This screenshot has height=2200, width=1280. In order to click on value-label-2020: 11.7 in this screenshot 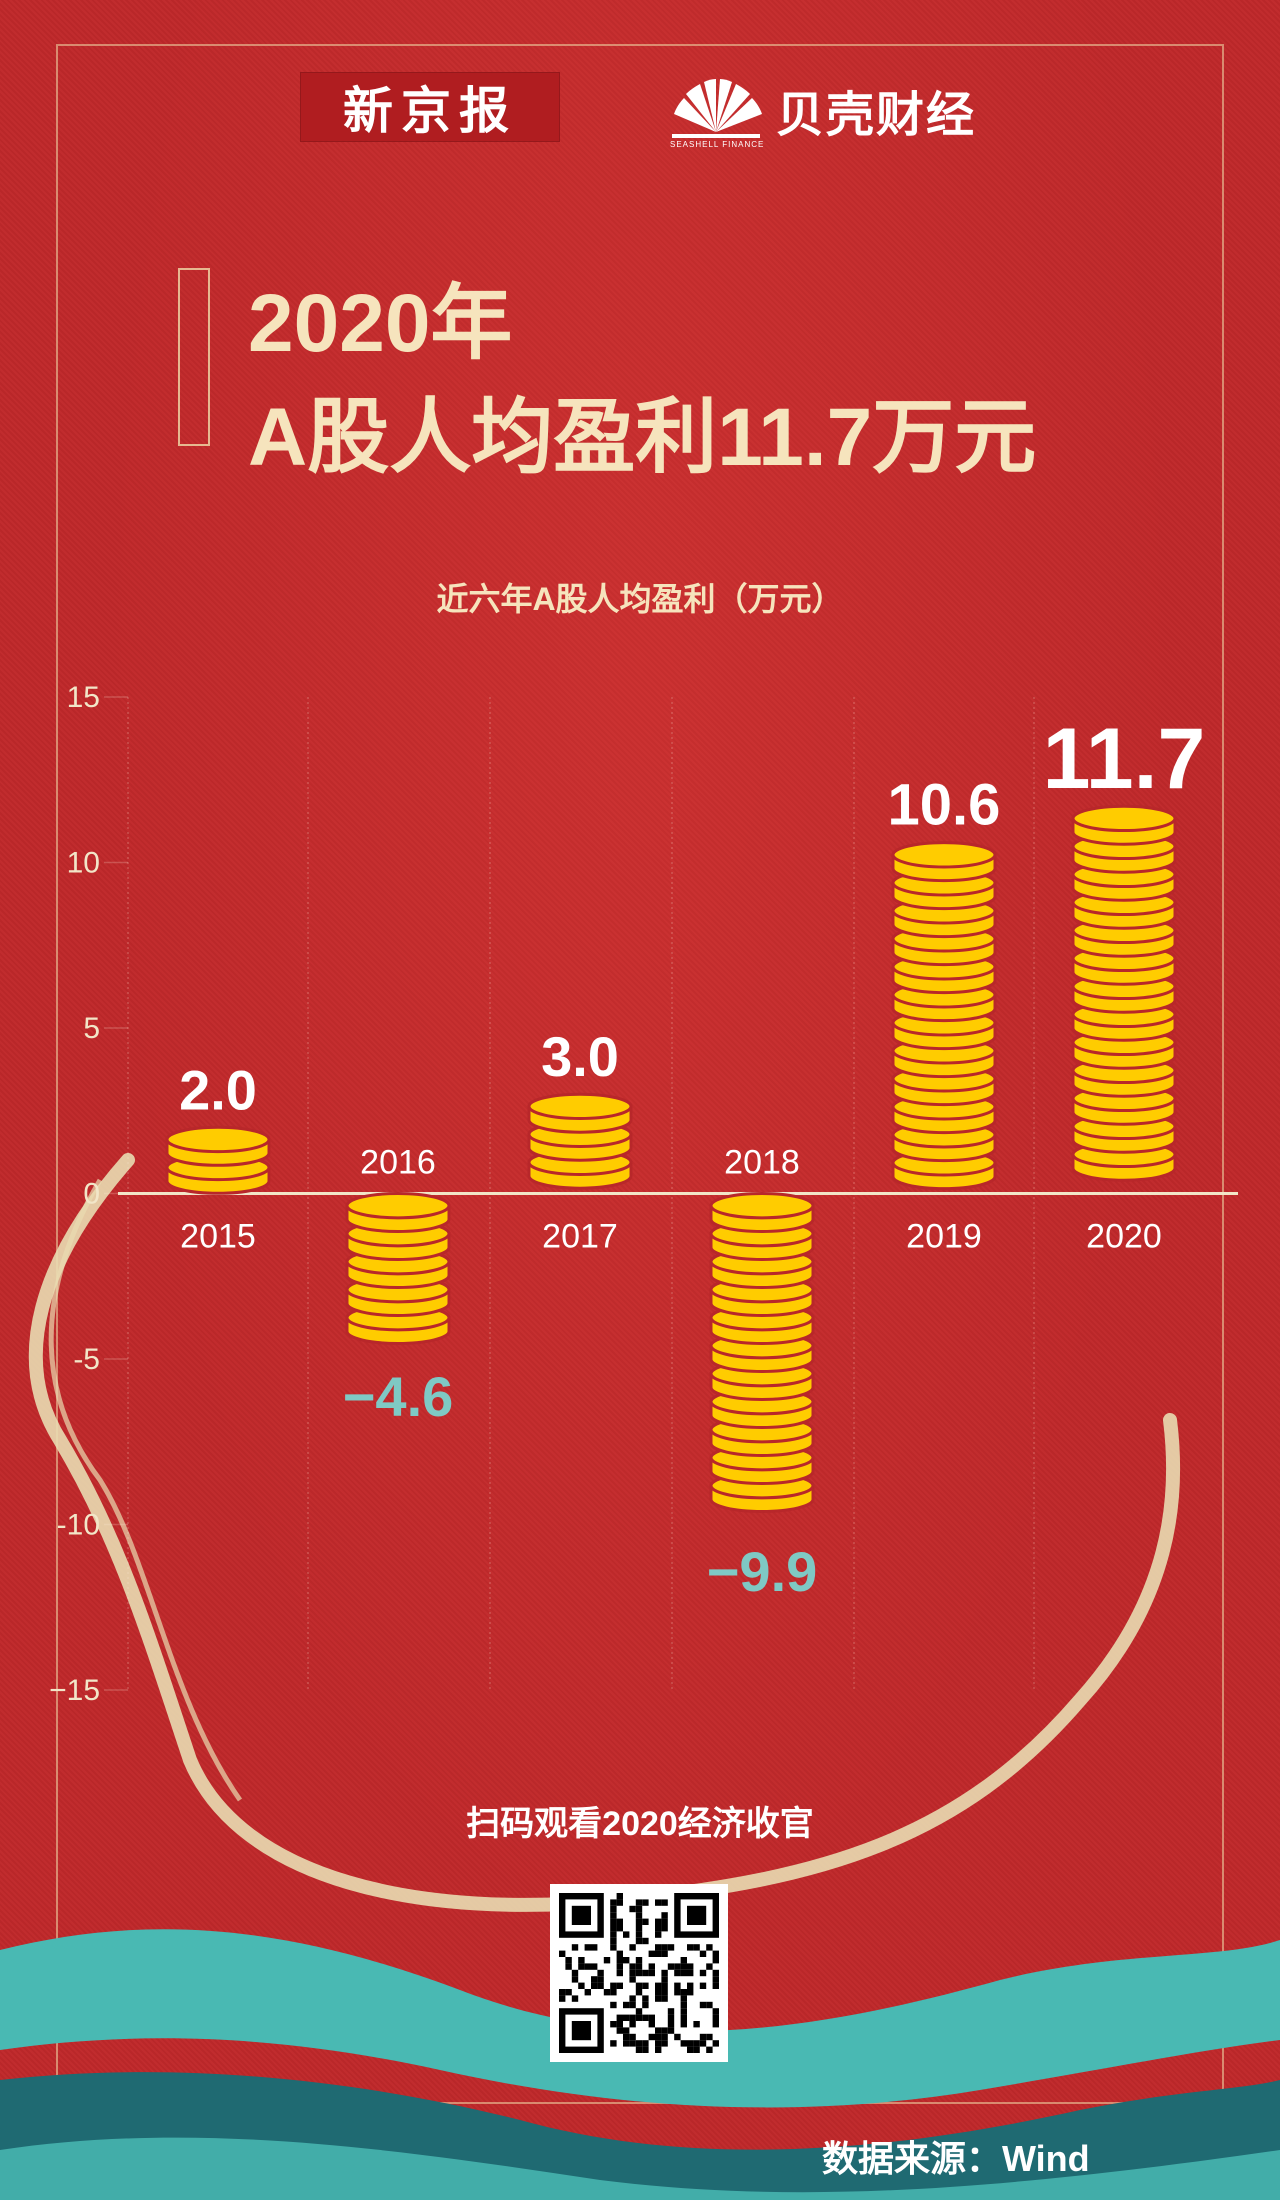, I will do `click(1124, 759)`.